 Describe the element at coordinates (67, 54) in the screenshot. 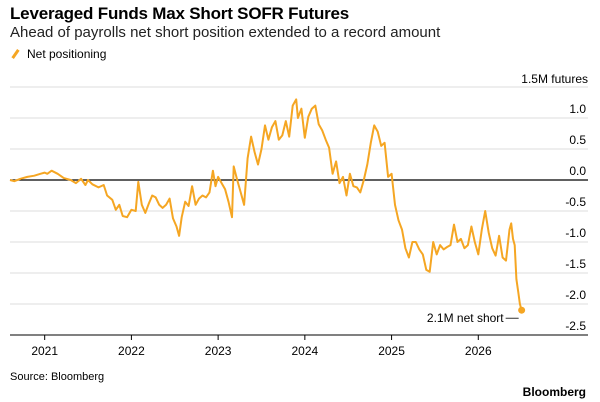

I see `legend-label: Net positioning` at that location.